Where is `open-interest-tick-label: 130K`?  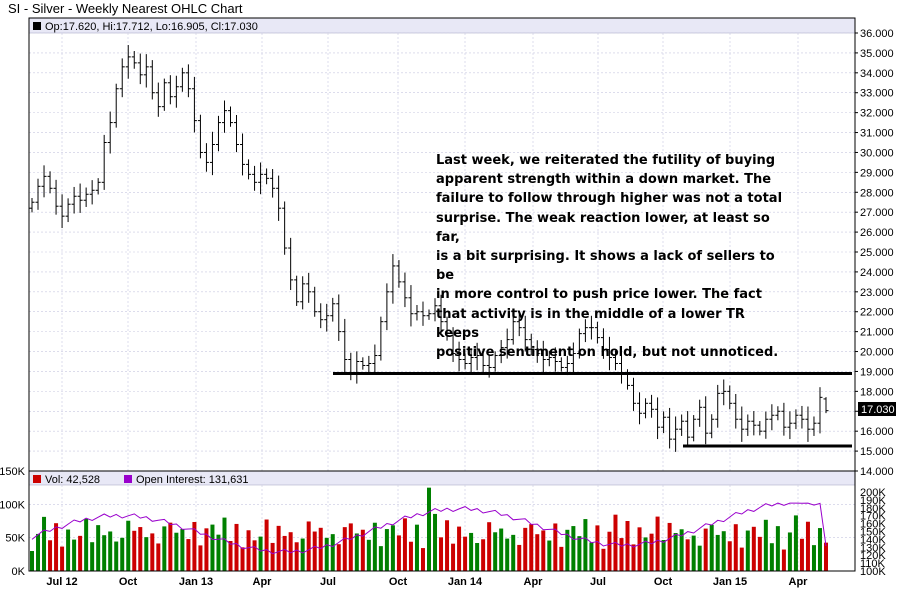
open-interest-tick-label: 130K is located at coordinates (873, 548).